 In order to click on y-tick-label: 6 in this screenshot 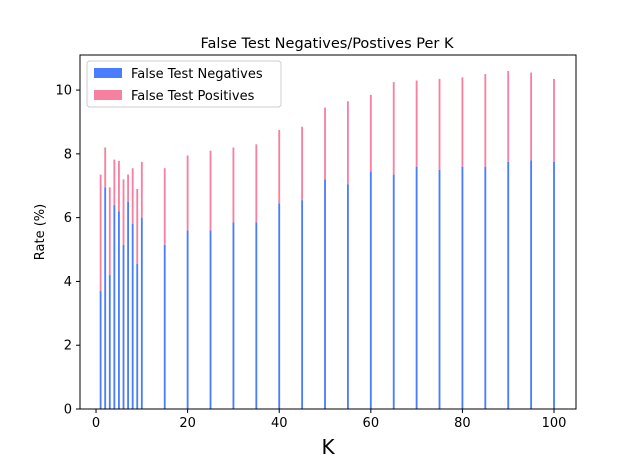, I will do `click(68, 218)`.